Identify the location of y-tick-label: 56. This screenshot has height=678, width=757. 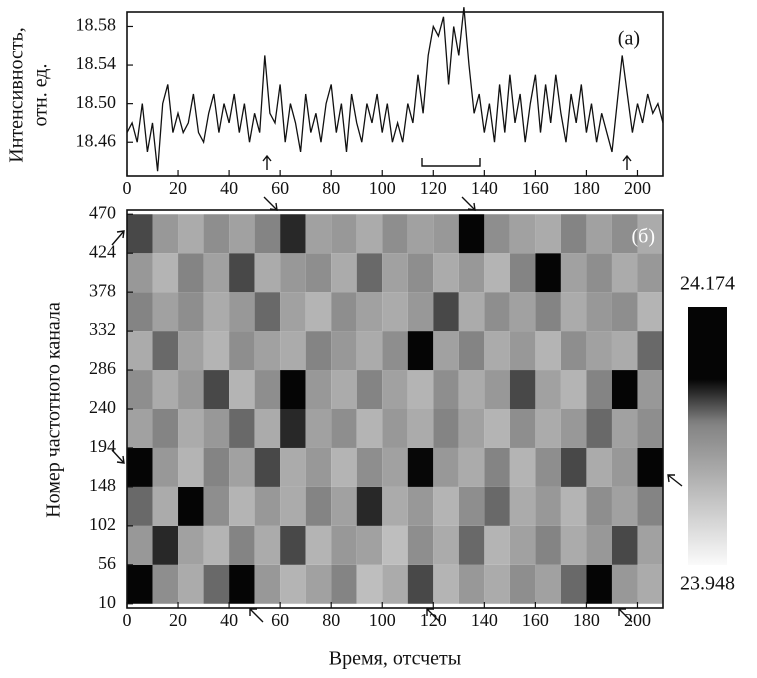
(107, 563).